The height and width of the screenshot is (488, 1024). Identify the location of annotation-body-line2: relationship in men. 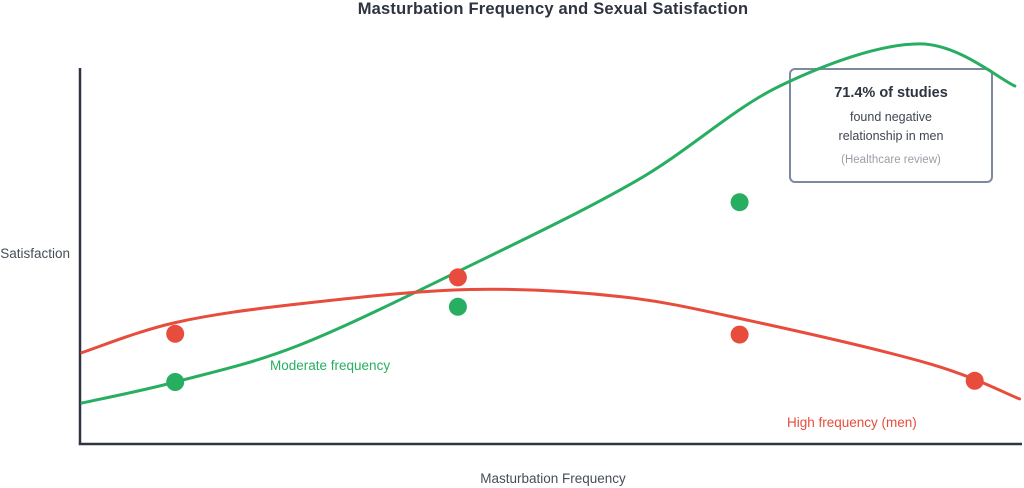
(891, 136).